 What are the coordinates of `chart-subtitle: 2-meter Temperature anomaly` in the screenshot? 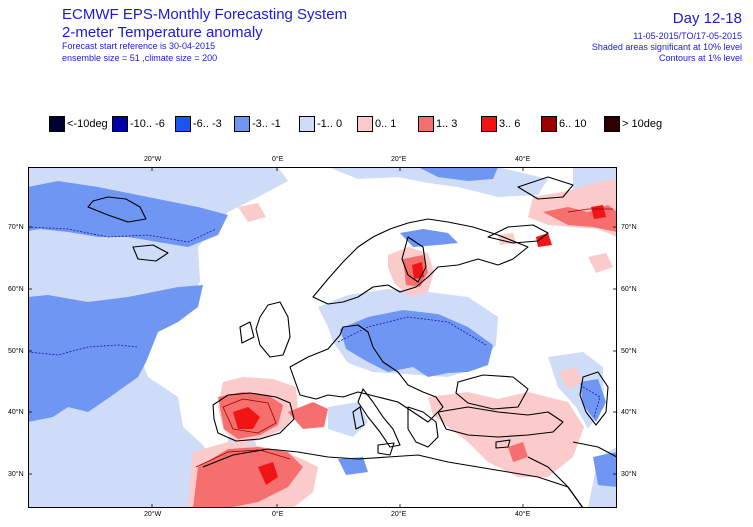 It's located at (162, 32).